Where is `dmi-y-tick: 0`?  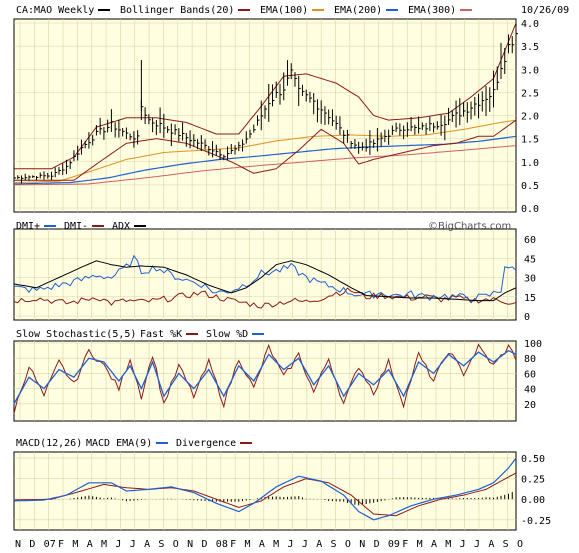
dmi-y-tick: 0 is located at coordinates (527, 317).